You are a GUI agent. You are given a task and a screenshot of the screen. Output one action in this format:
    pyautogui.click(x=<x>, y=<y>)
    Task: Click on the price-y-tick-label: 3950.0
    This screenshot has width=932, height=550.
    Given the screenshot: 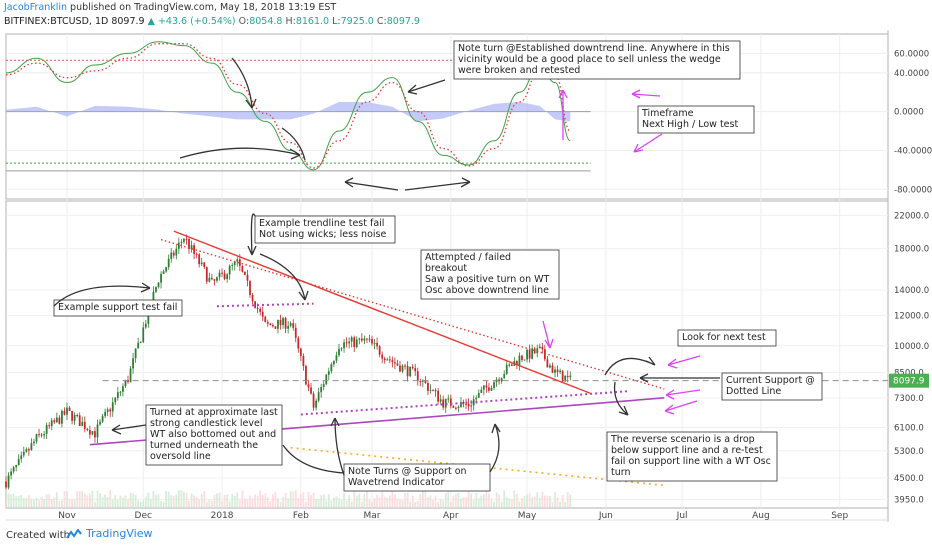 What is the action you would take?
    pyautogui.click(x=909, y=500)
    